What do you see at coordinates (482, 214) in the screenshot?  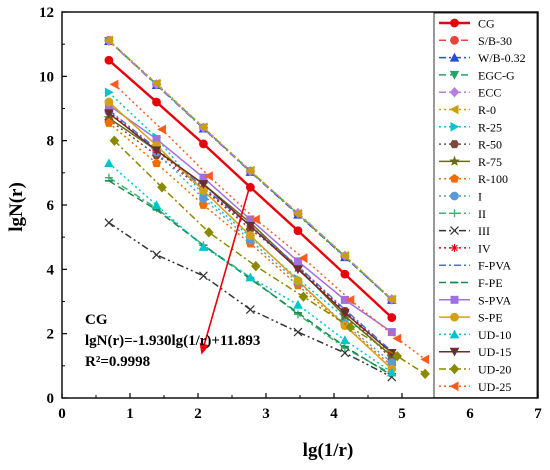 I see `legend-label: II` at bounding box center [482, 214].